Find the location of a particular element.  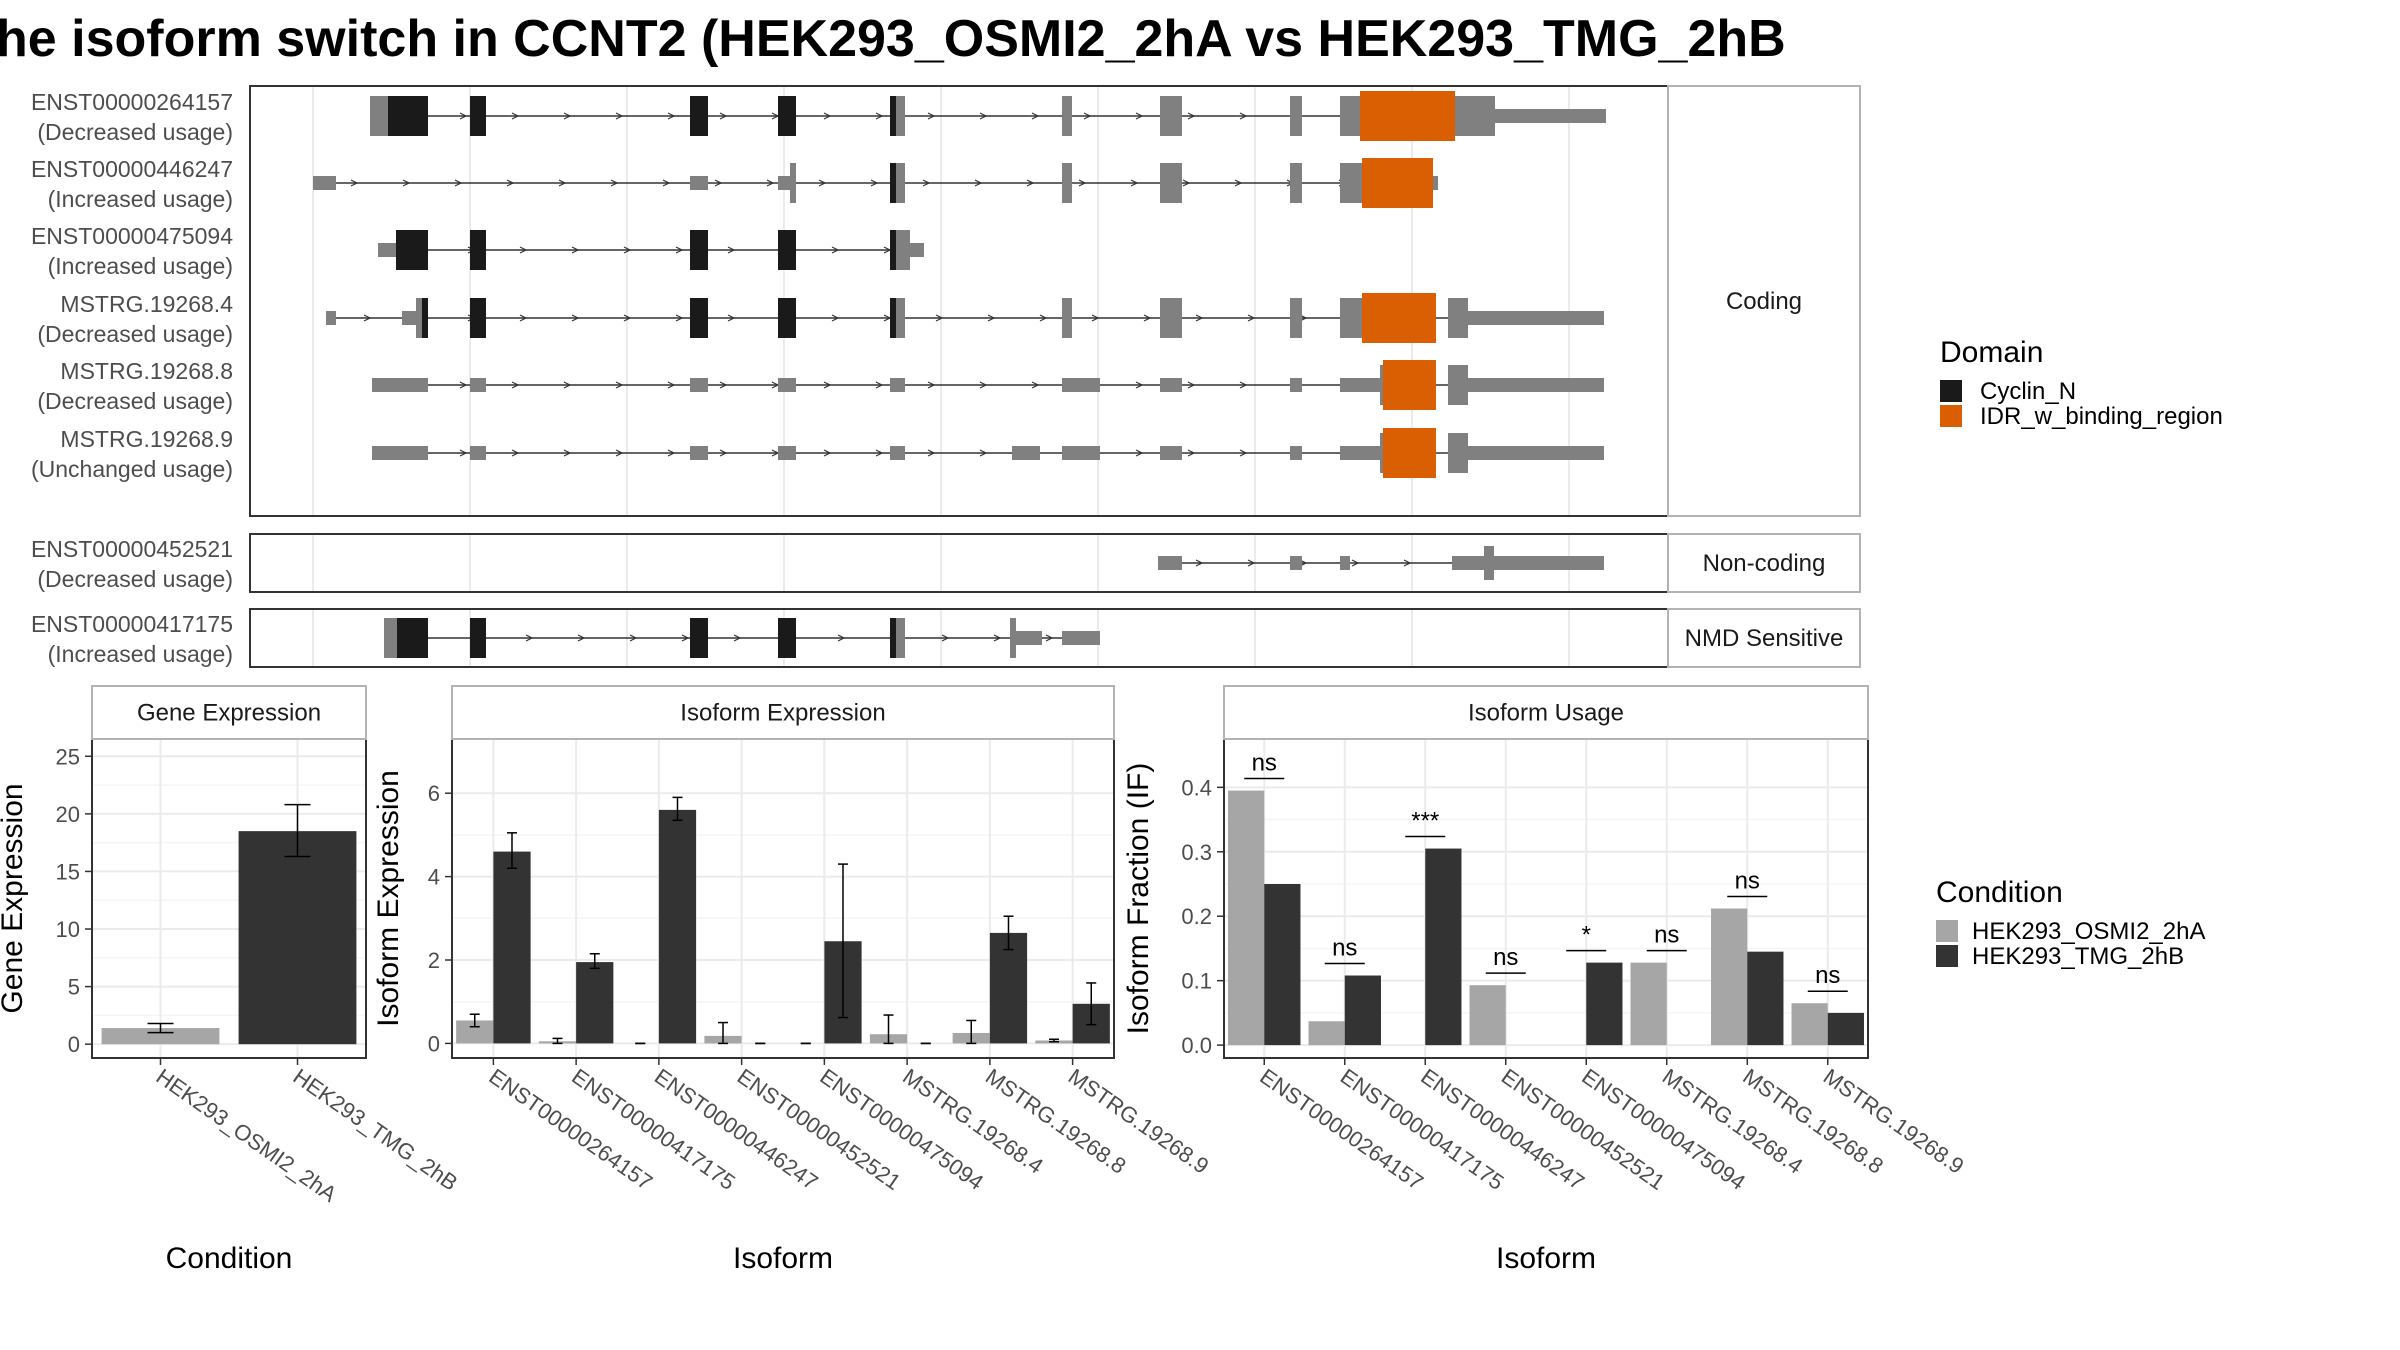

y-tick-label: 0.1 is located at coordinates (1196, 981).